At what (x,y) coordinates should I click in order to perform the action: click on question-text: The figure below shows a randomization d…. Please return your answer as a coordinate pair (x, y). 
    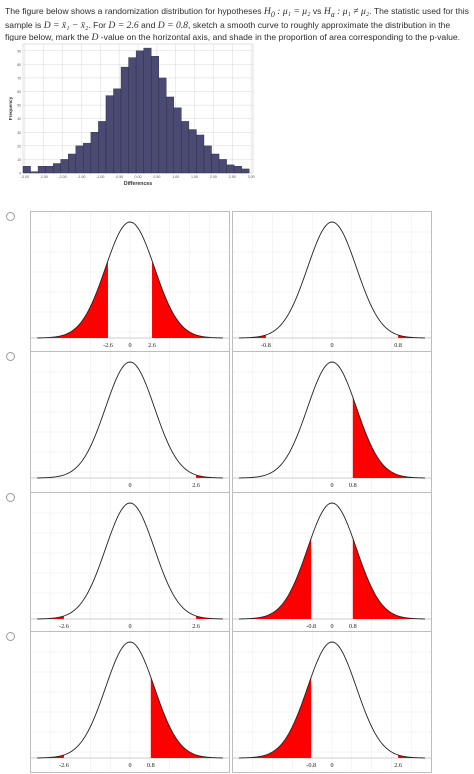
    Looking at the image, I should click on (237, 24).